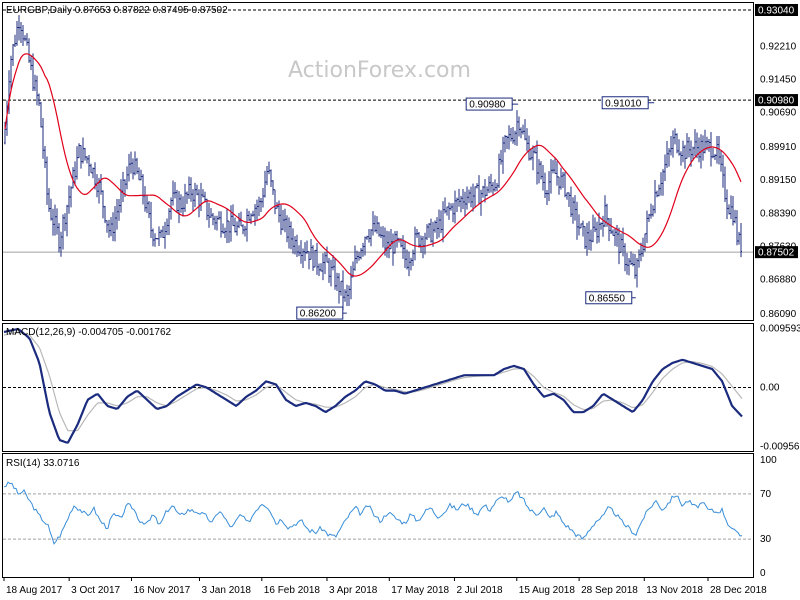 This screenshot has width=800, height=600. What do you see at coordinates (766, 539) in the screenshot?
I see `rsi-tick-label: 30` at bounding box center [766, 539].